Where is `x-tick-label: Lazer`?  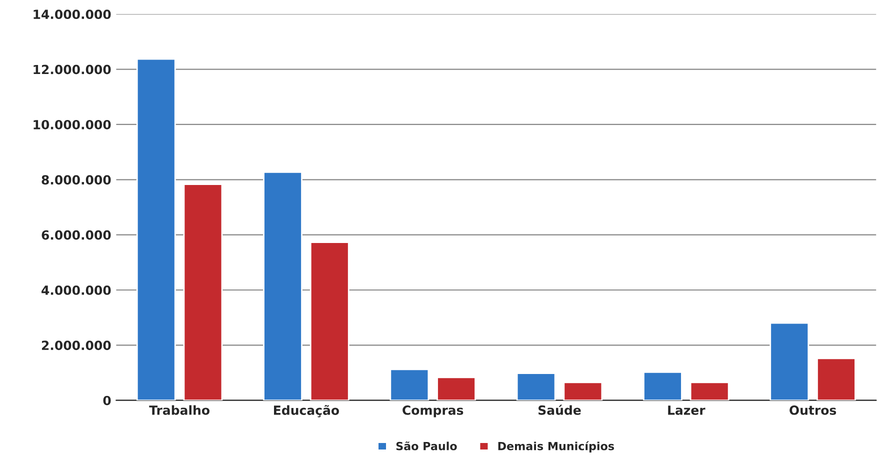 x-tick-label: Lazer is located at coordinates (687, 410).